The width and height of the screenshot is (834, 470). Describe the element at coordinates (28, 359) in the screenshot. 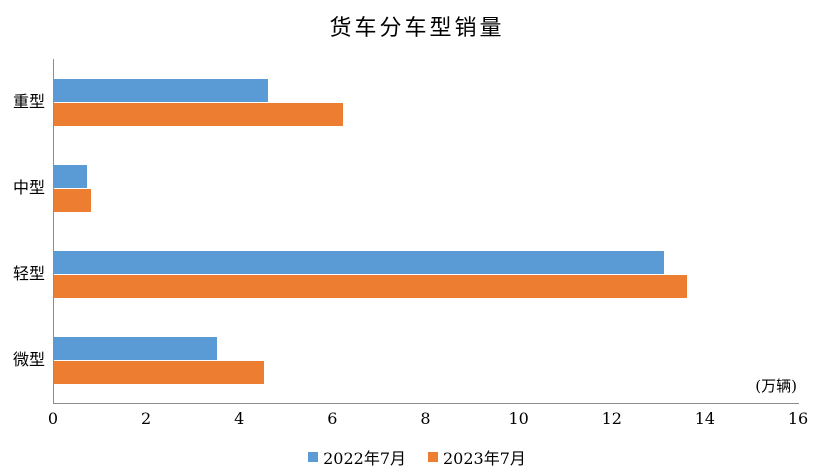

I see `y-axis-label-3: 微型` at that location.